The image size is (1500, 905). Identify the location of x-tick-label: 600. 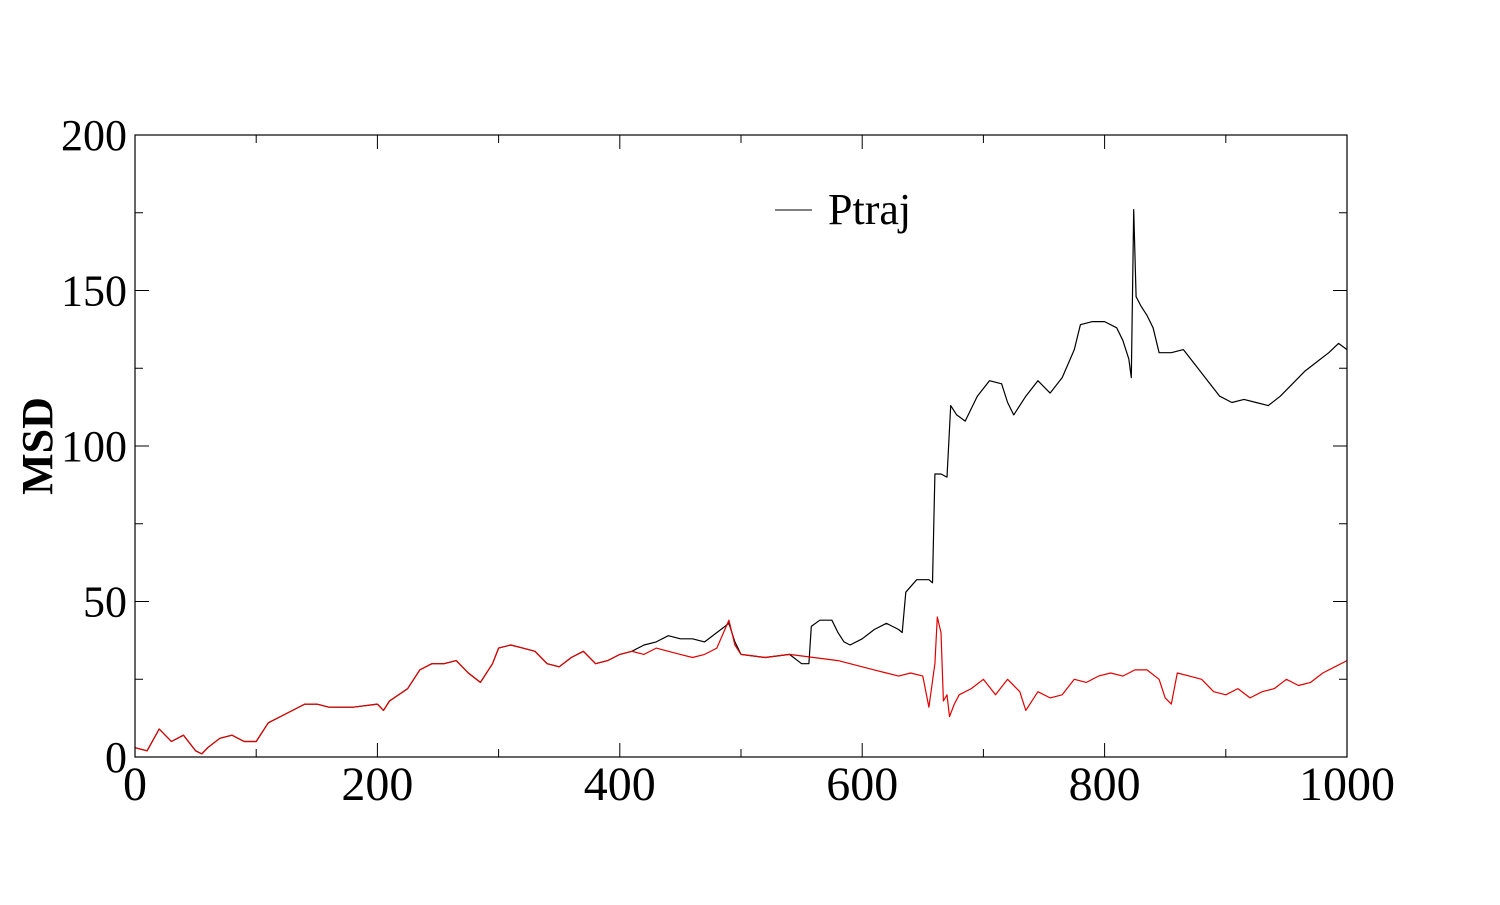
(862, 784).